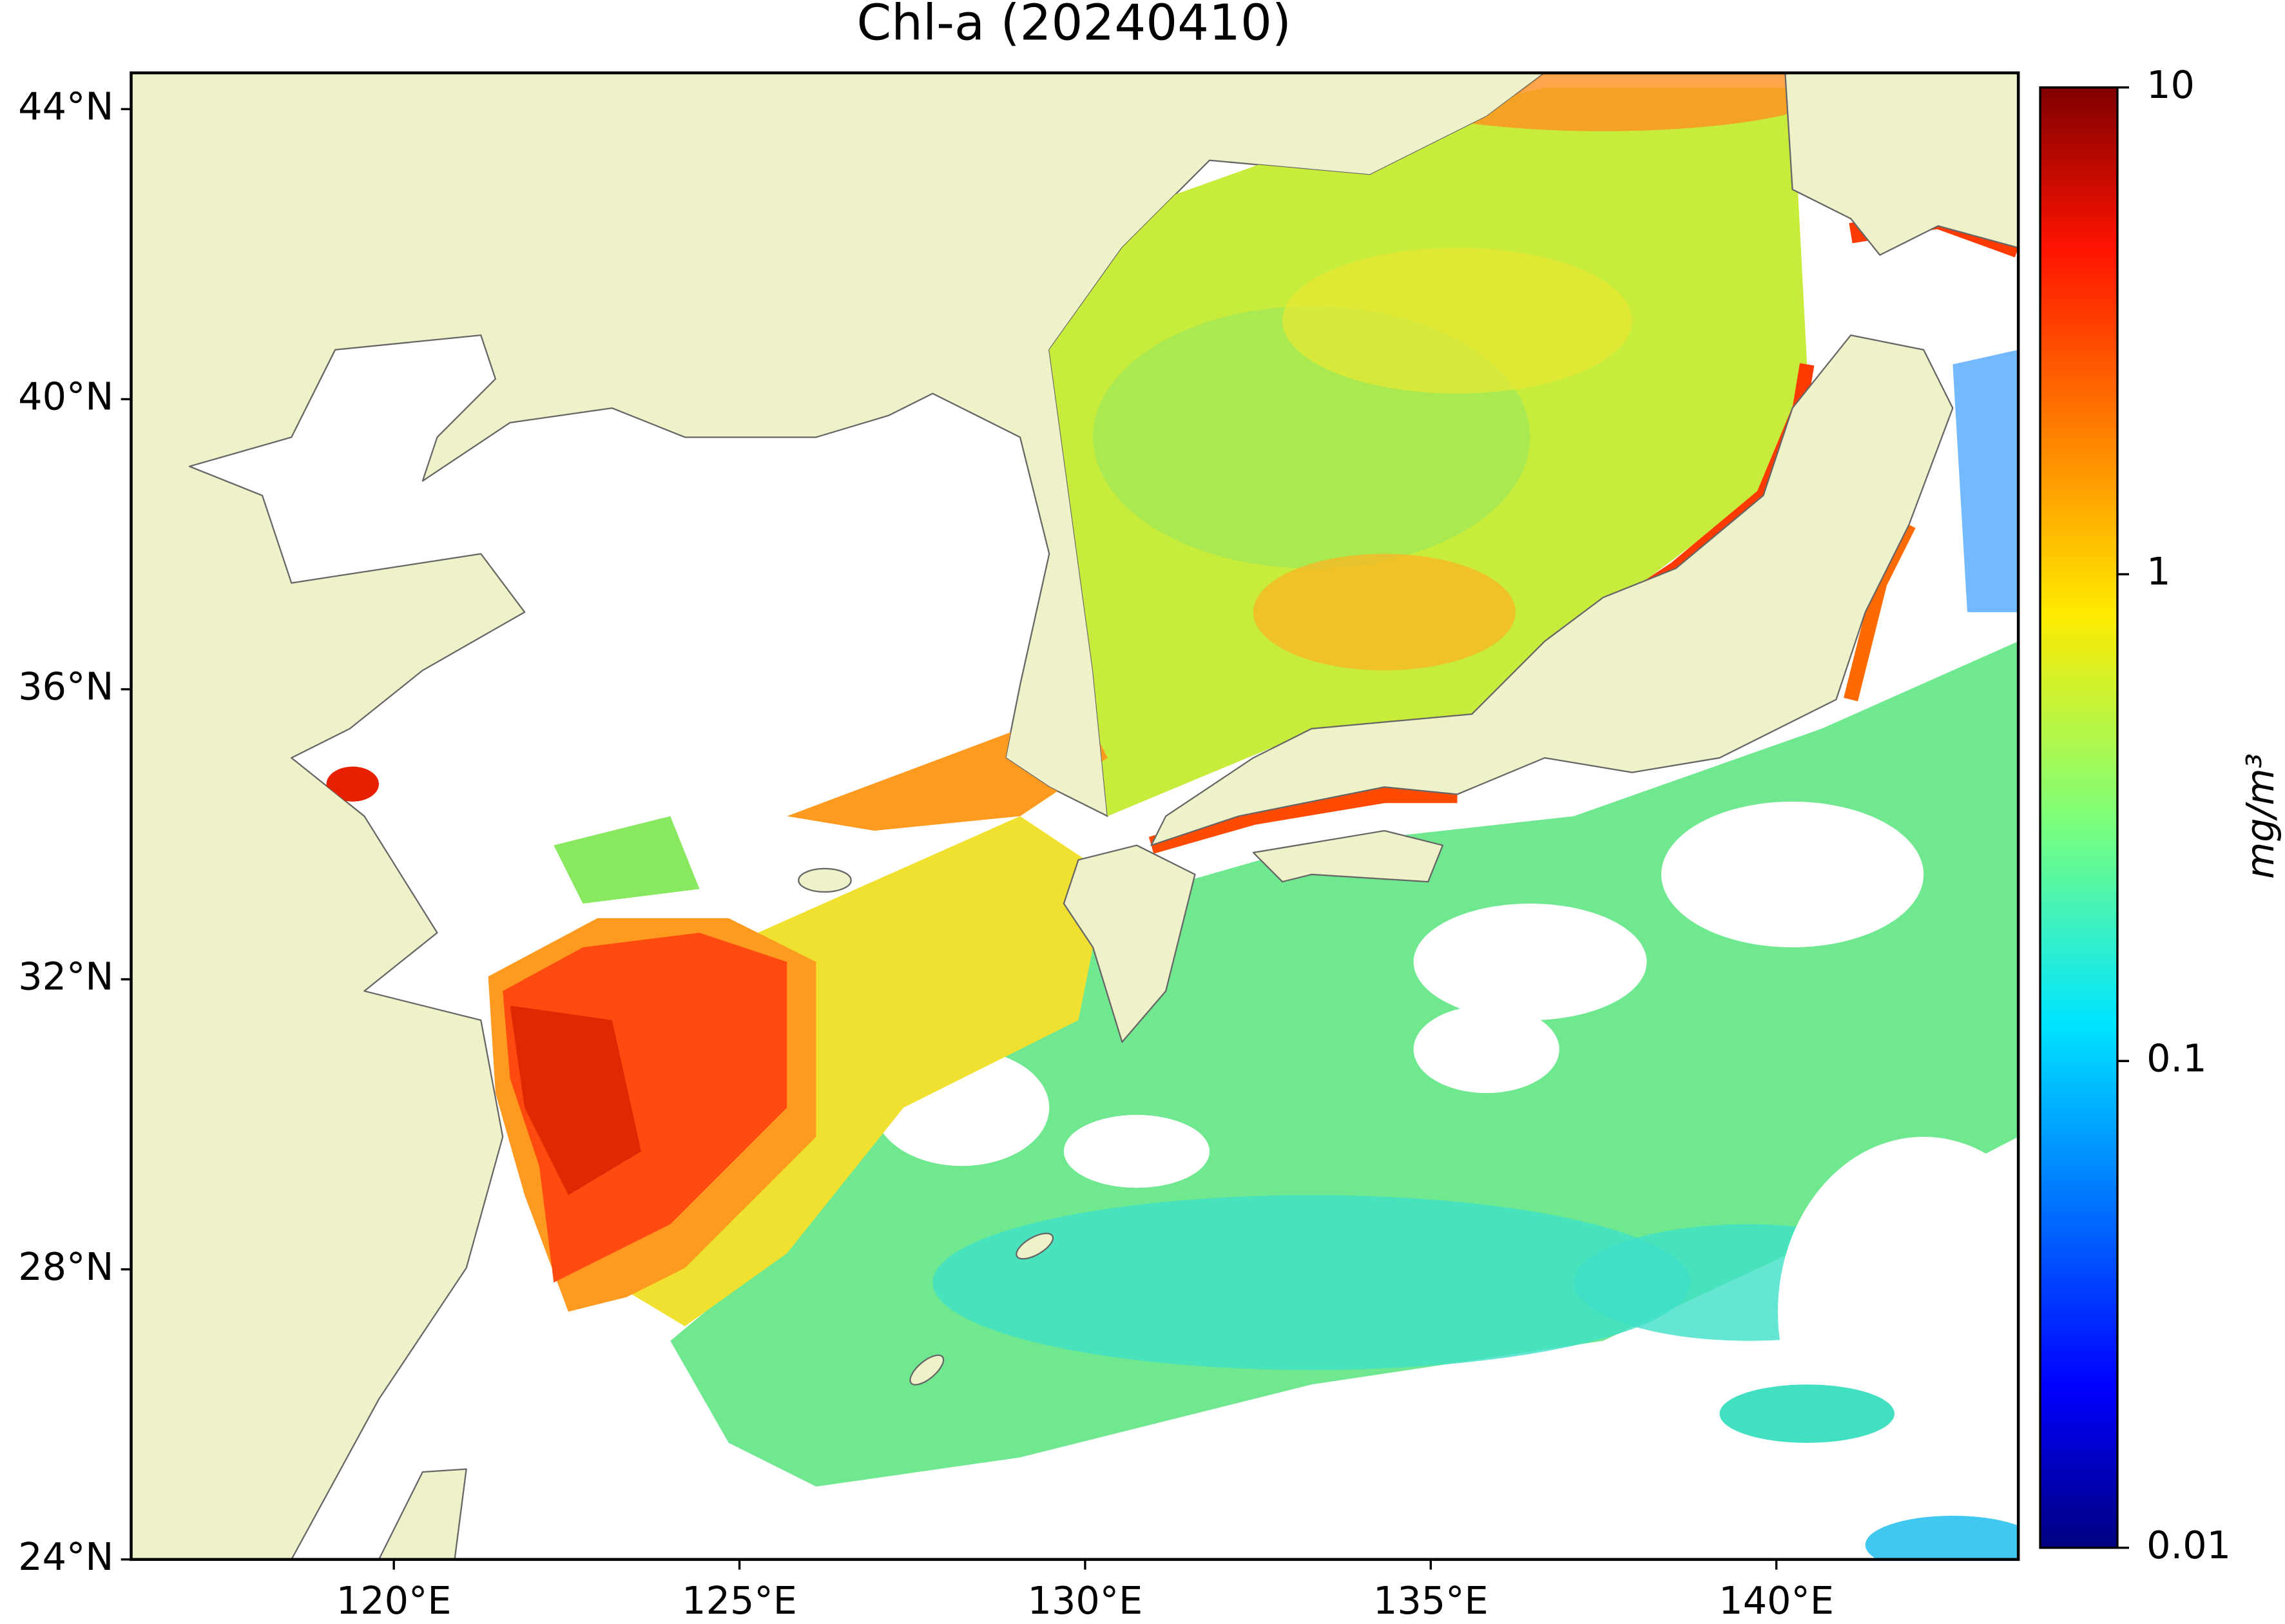 This screenshot has width=2285, height=1624. Describe the element at coordinates (65, 1266) in the screenshot. I see `y-tick-label: 28°N` at that location.